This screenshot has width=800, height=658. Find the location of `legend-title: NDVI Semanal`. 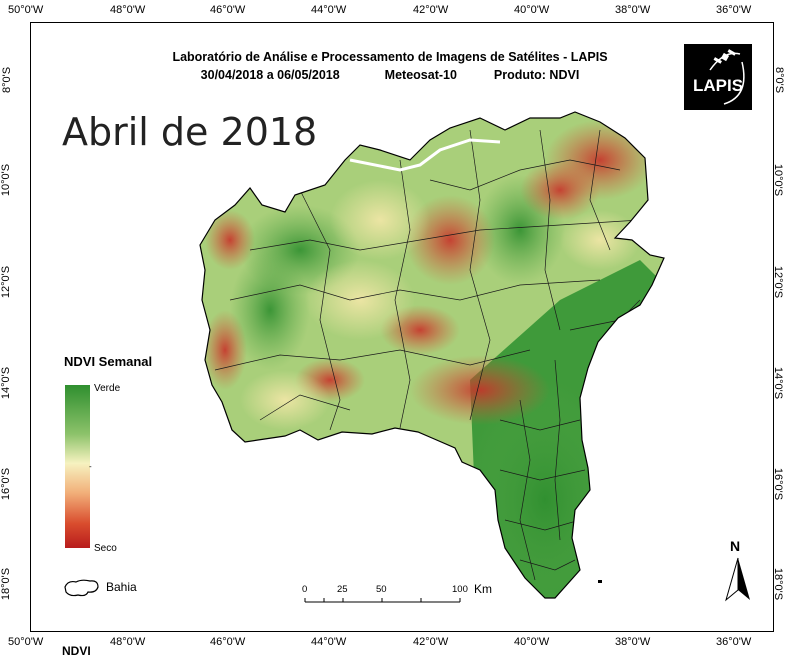

legend-title: NDVI Semanal is located at coordinates (108, 361).